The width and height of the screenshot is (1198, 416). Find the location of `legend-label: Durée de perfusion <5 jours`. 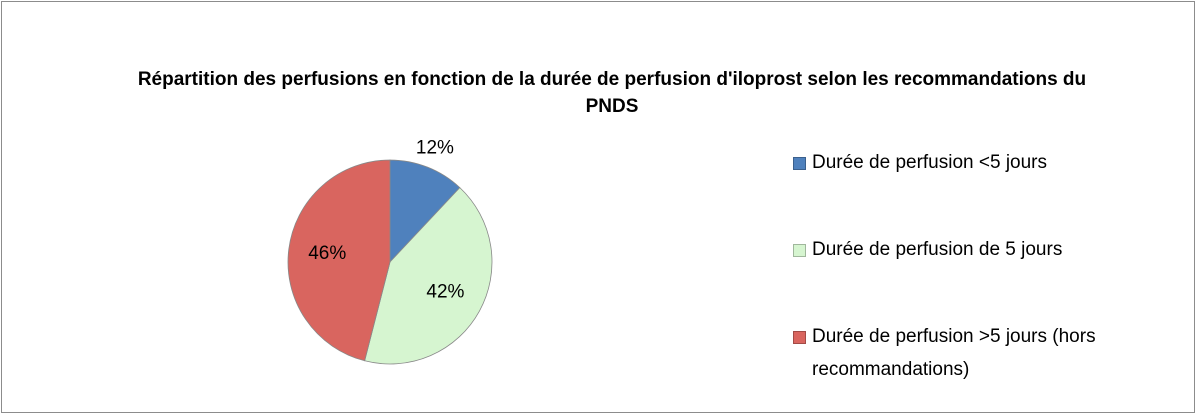

legend-label: Durée de perfusion <5 jours is located at coordinates (930, 162).